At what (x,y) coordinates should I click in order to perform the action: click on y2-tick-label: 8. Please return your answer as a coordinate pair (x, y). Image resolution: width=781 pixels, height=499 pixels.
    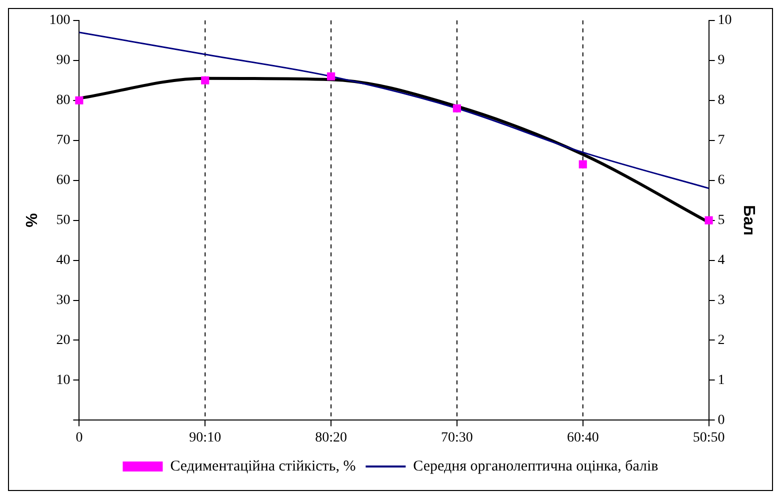
    Looking at the image, I should click on (721, 100).